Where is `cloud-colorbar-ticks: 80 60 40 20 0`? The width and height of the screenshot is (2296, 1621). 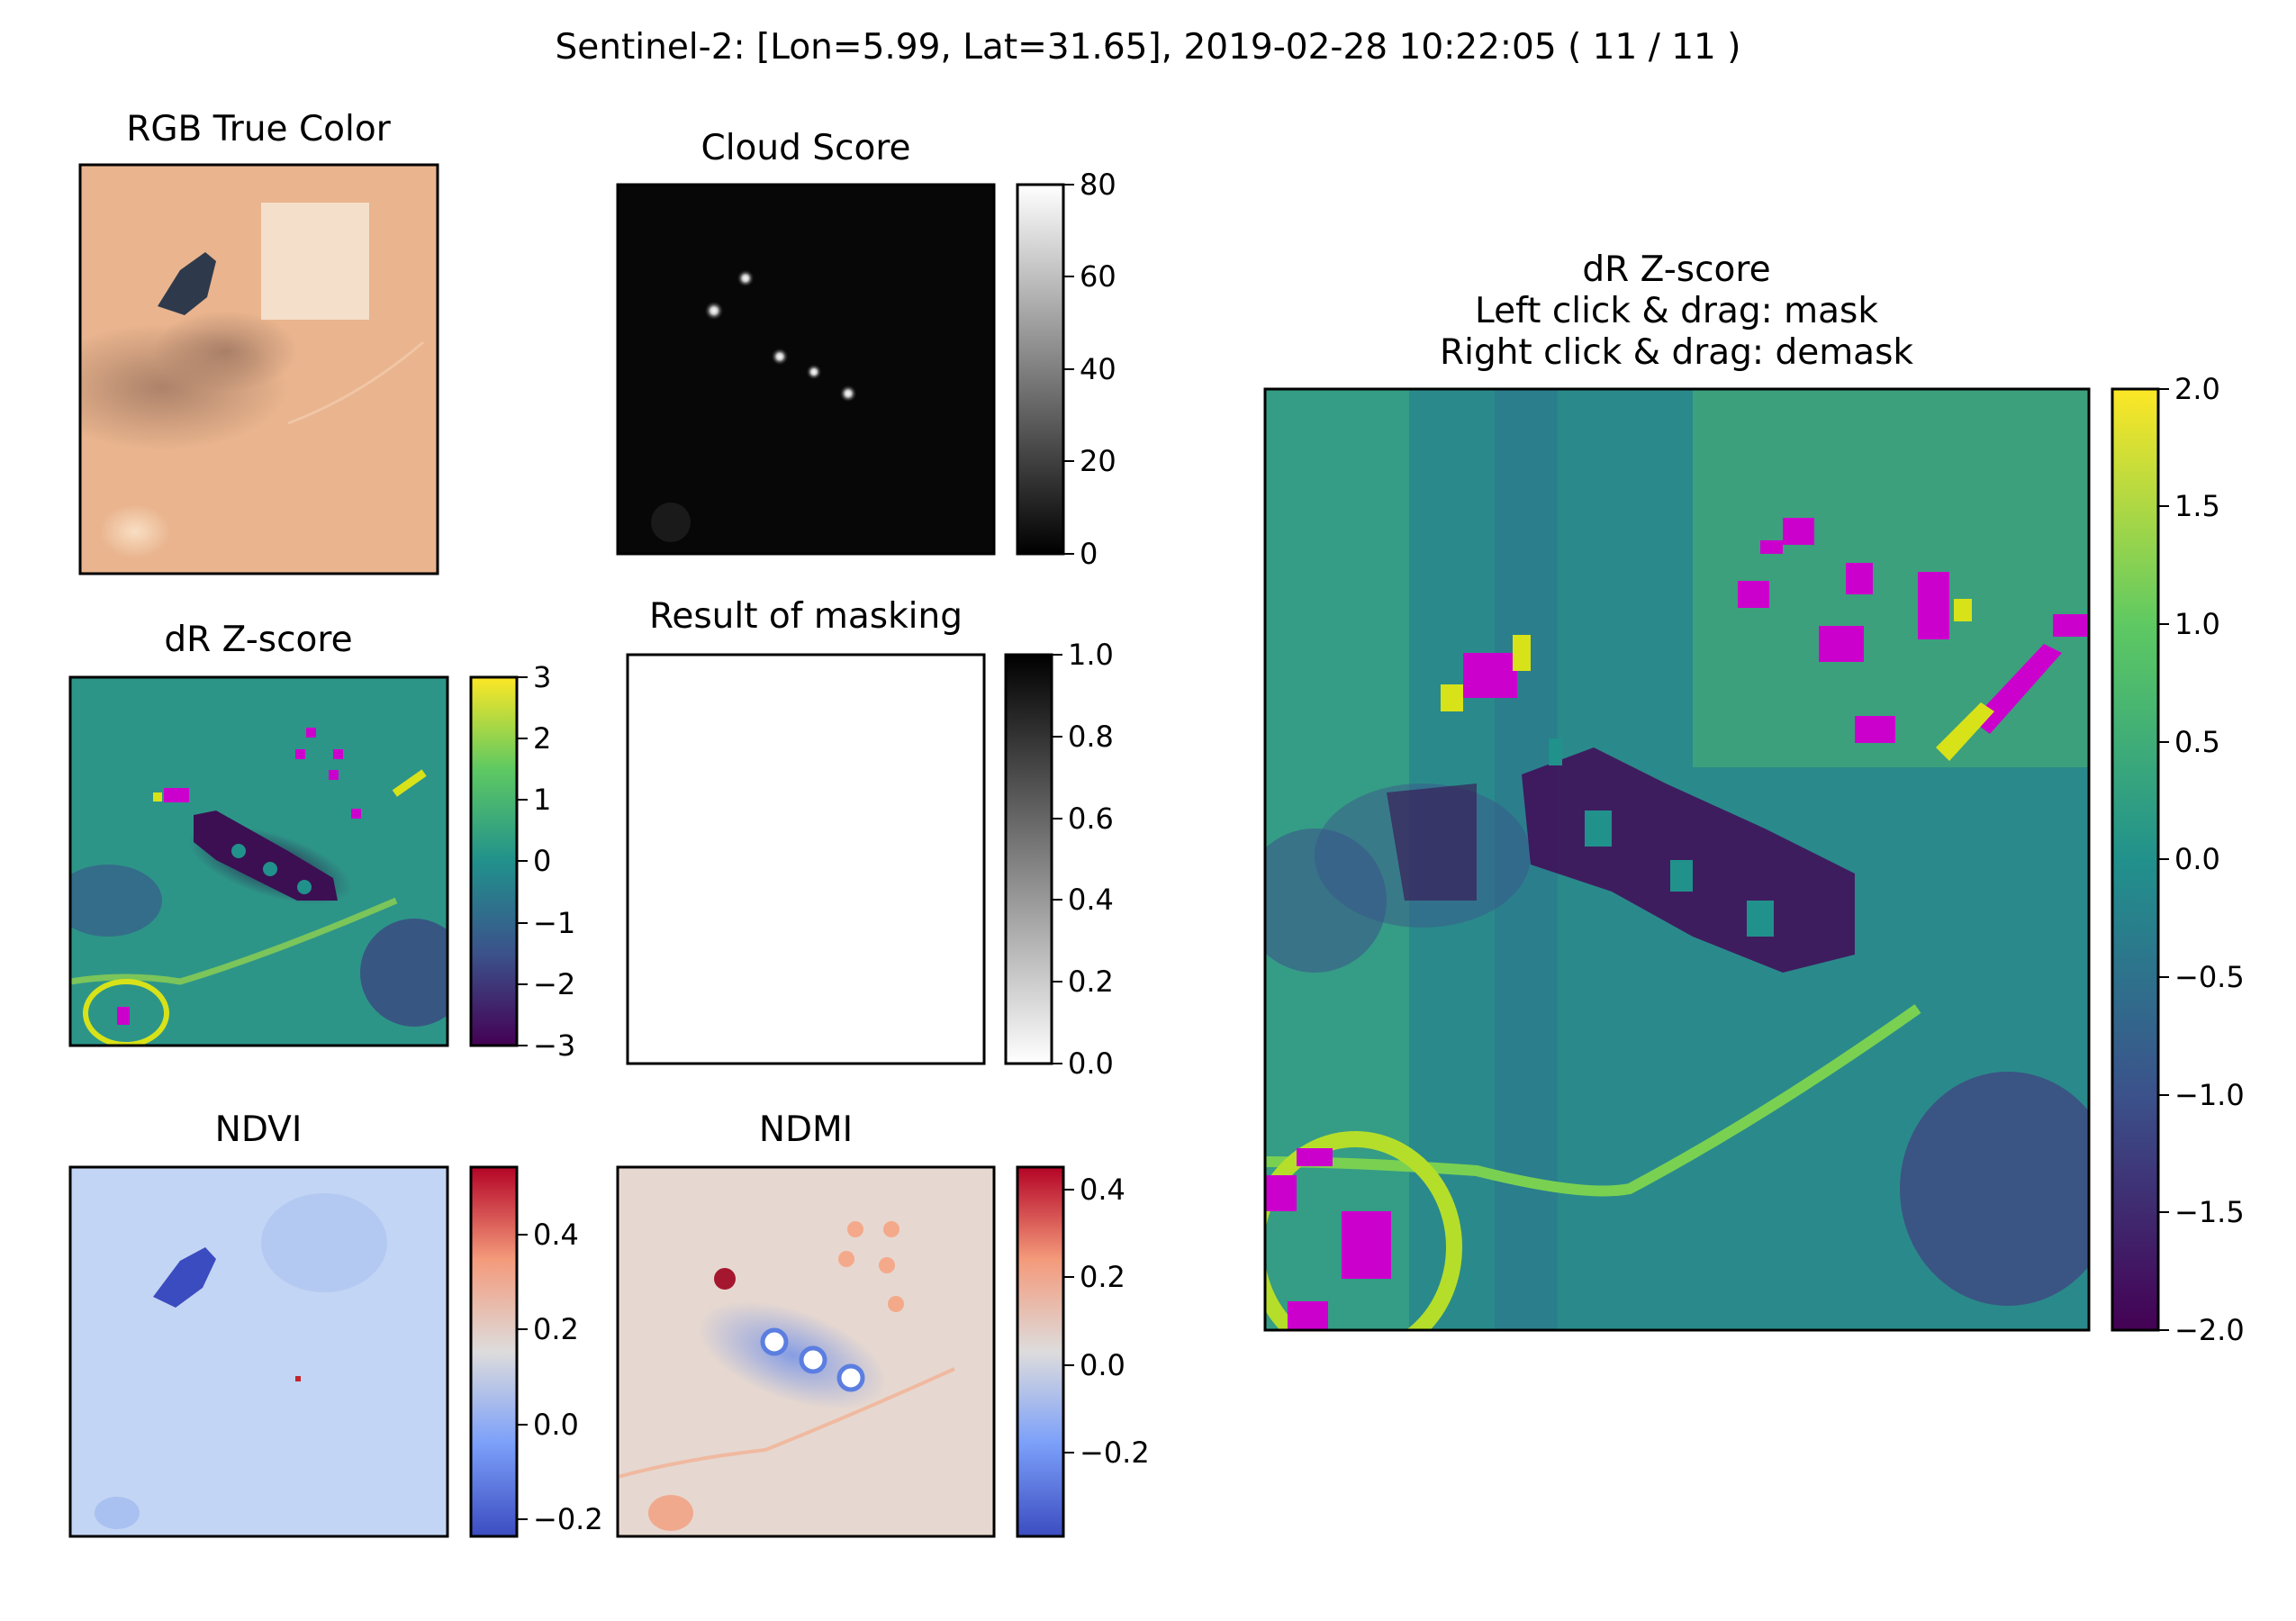 cloud-colorbar-ticks: 80 60 40 20 0 is located at coordinates (1089, 369).